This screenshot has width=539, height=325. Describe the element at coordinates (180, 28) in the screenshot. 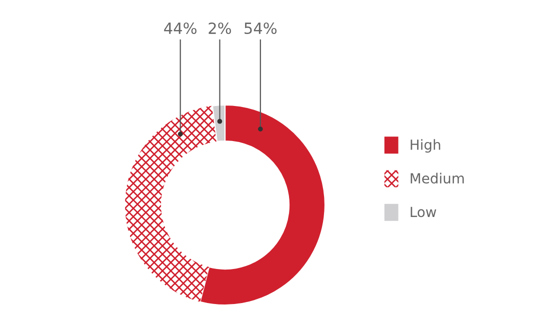

I see `data-label: 44%` at that location.